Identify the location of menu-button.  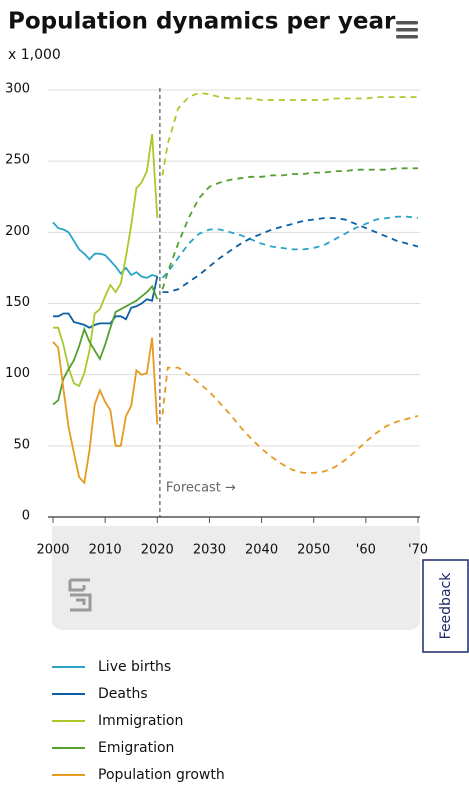
(407, 30).